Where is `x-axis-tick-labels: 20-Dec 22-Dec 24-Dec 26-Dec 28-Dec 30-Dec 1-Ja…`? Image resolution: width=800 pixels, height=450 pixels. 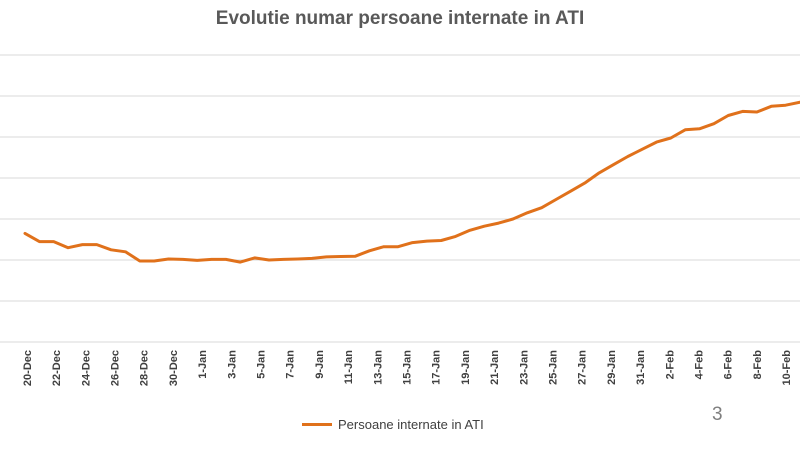
x-axis-tick-labels: 20-Dec 22-Dec 24-Dec 26-Dec 28-Dec 30-Dec 1-Ja… is located at coordinates (407, 368).